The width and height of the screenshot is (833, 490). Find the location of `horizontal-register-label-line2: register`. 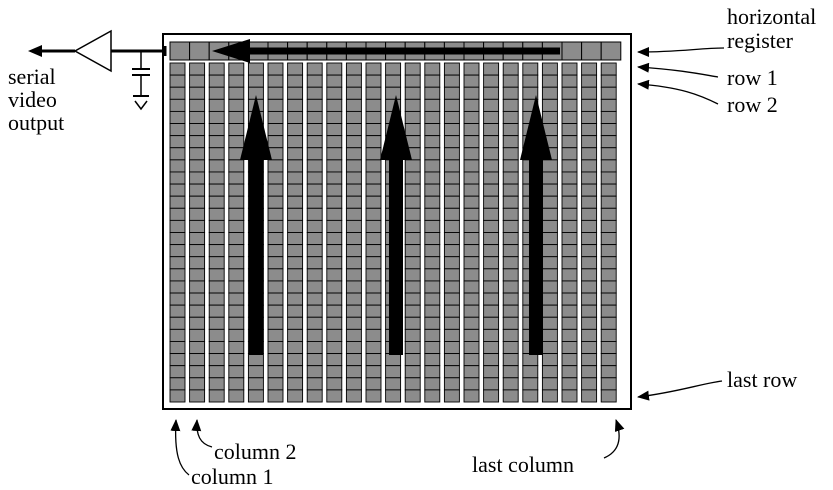

horizontal-register-label-line2: register is located at coordinates (760, 40).